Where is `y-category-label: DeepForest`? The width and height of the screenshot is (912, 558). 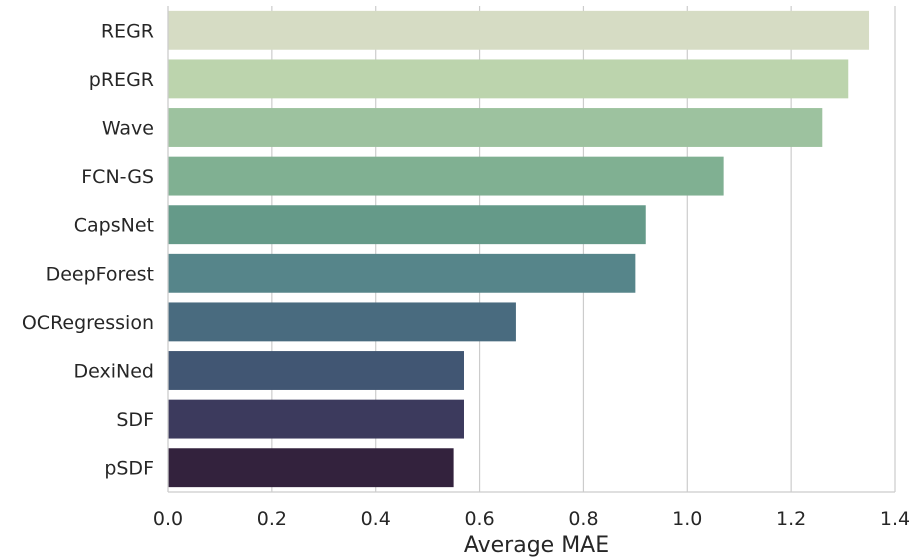
y-category-label: DeepForest is located at coordinates (100, 274).